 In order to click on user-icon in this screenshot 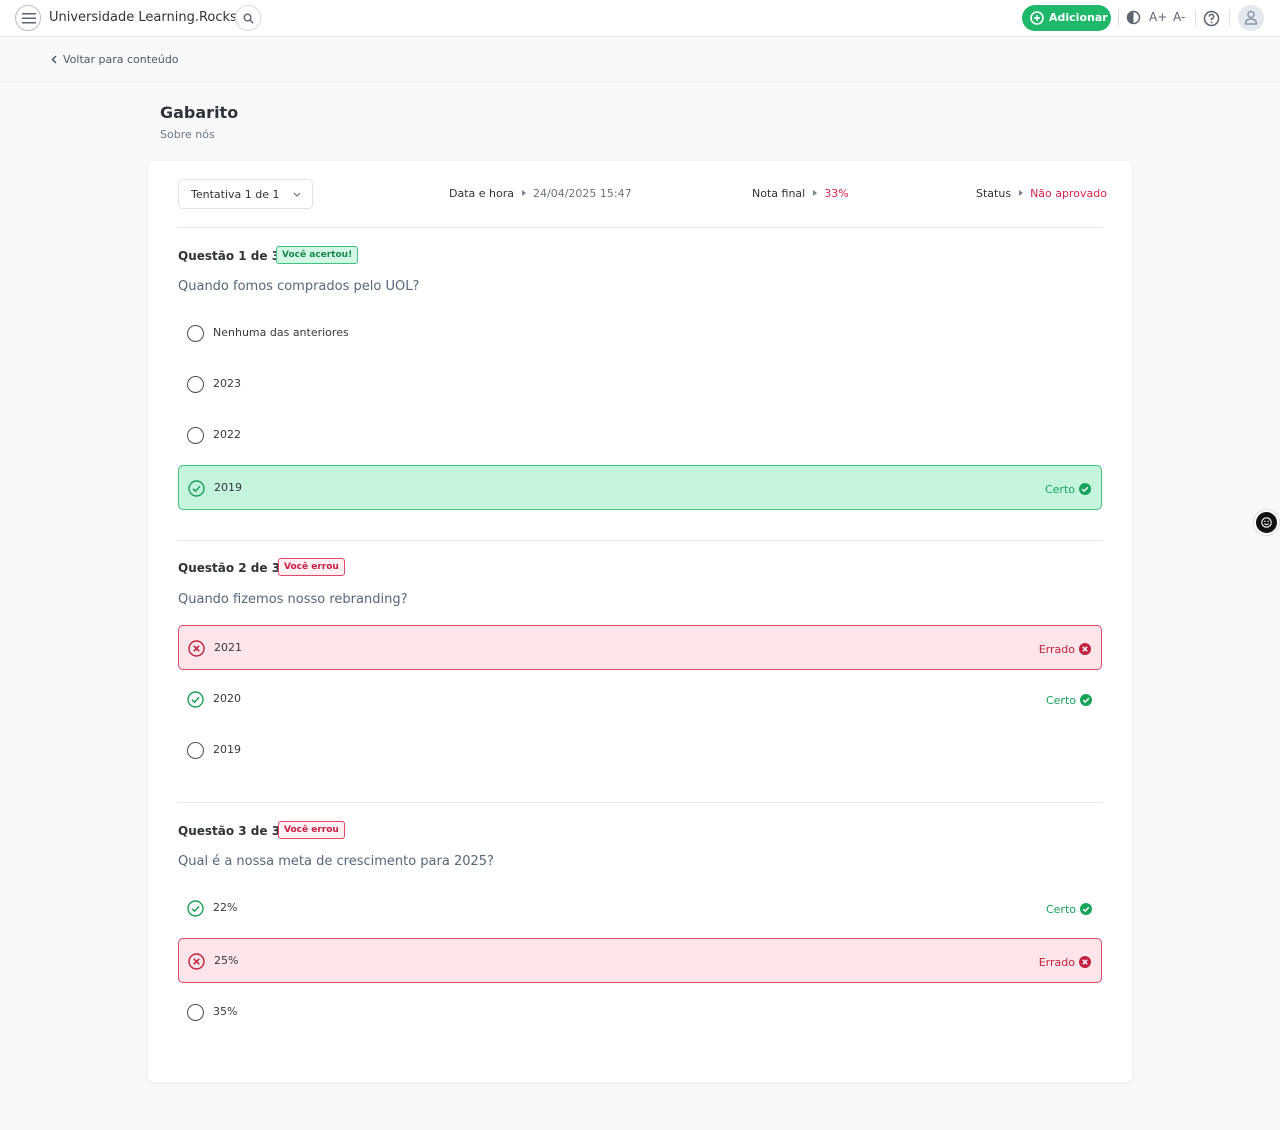, I will do `click(1251, 17)`.